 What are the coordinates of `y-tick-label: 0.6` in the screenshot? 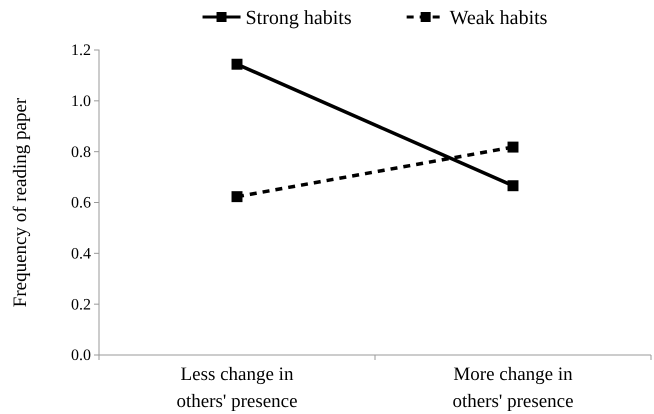 It's located at (81, 203).